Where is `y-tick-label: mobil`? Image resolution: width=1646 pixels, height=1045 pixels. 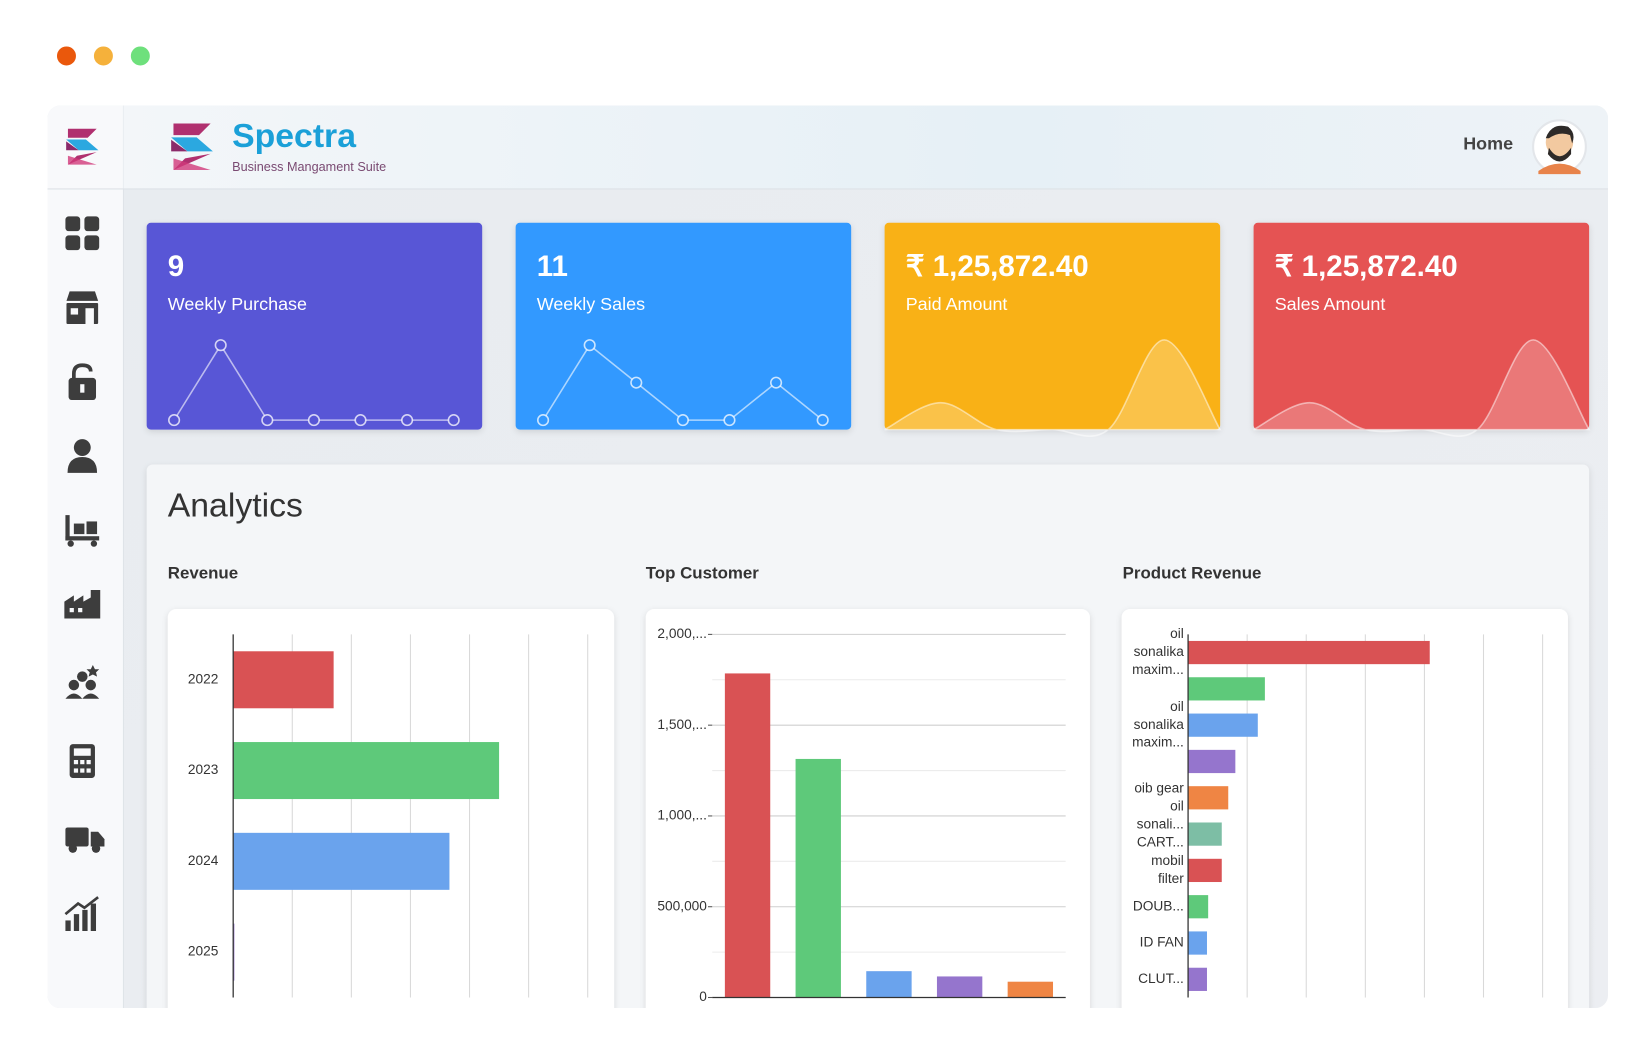 y-tick-label: mobil is located at coordinates (1167, 860).